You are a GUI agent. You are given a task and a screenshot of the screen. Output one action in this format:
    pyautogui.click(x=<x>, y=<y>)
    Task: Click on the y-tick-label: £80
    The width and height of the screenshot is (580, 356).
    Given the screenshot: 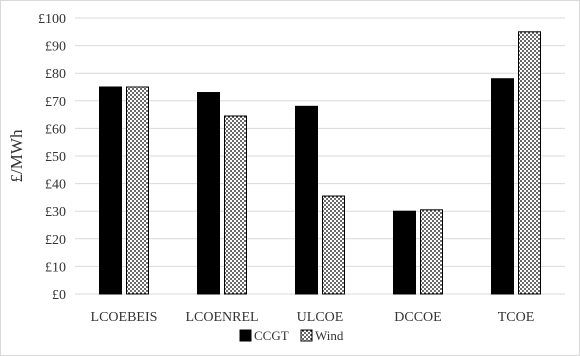 What is the action you would take?
    pyautogui.click(x=55, y=74)
    